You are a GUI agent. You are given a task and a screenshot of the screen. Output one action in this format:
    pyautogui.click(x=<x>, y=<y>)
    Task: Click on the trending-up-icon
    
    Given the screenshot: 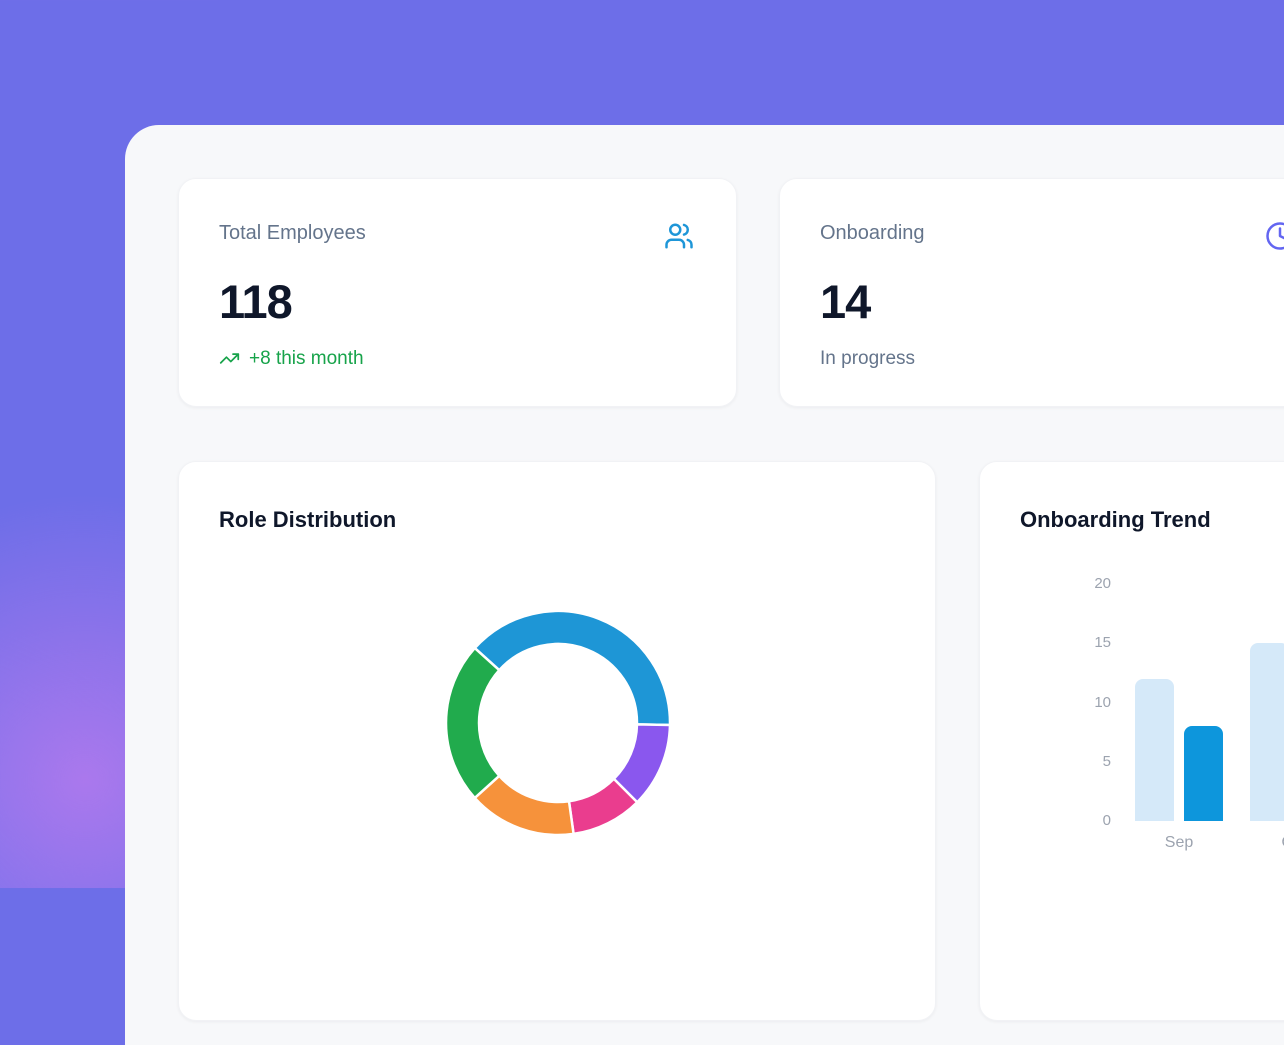 What is the action you would take?
    pyautogui.click(x=229, y=358)
    